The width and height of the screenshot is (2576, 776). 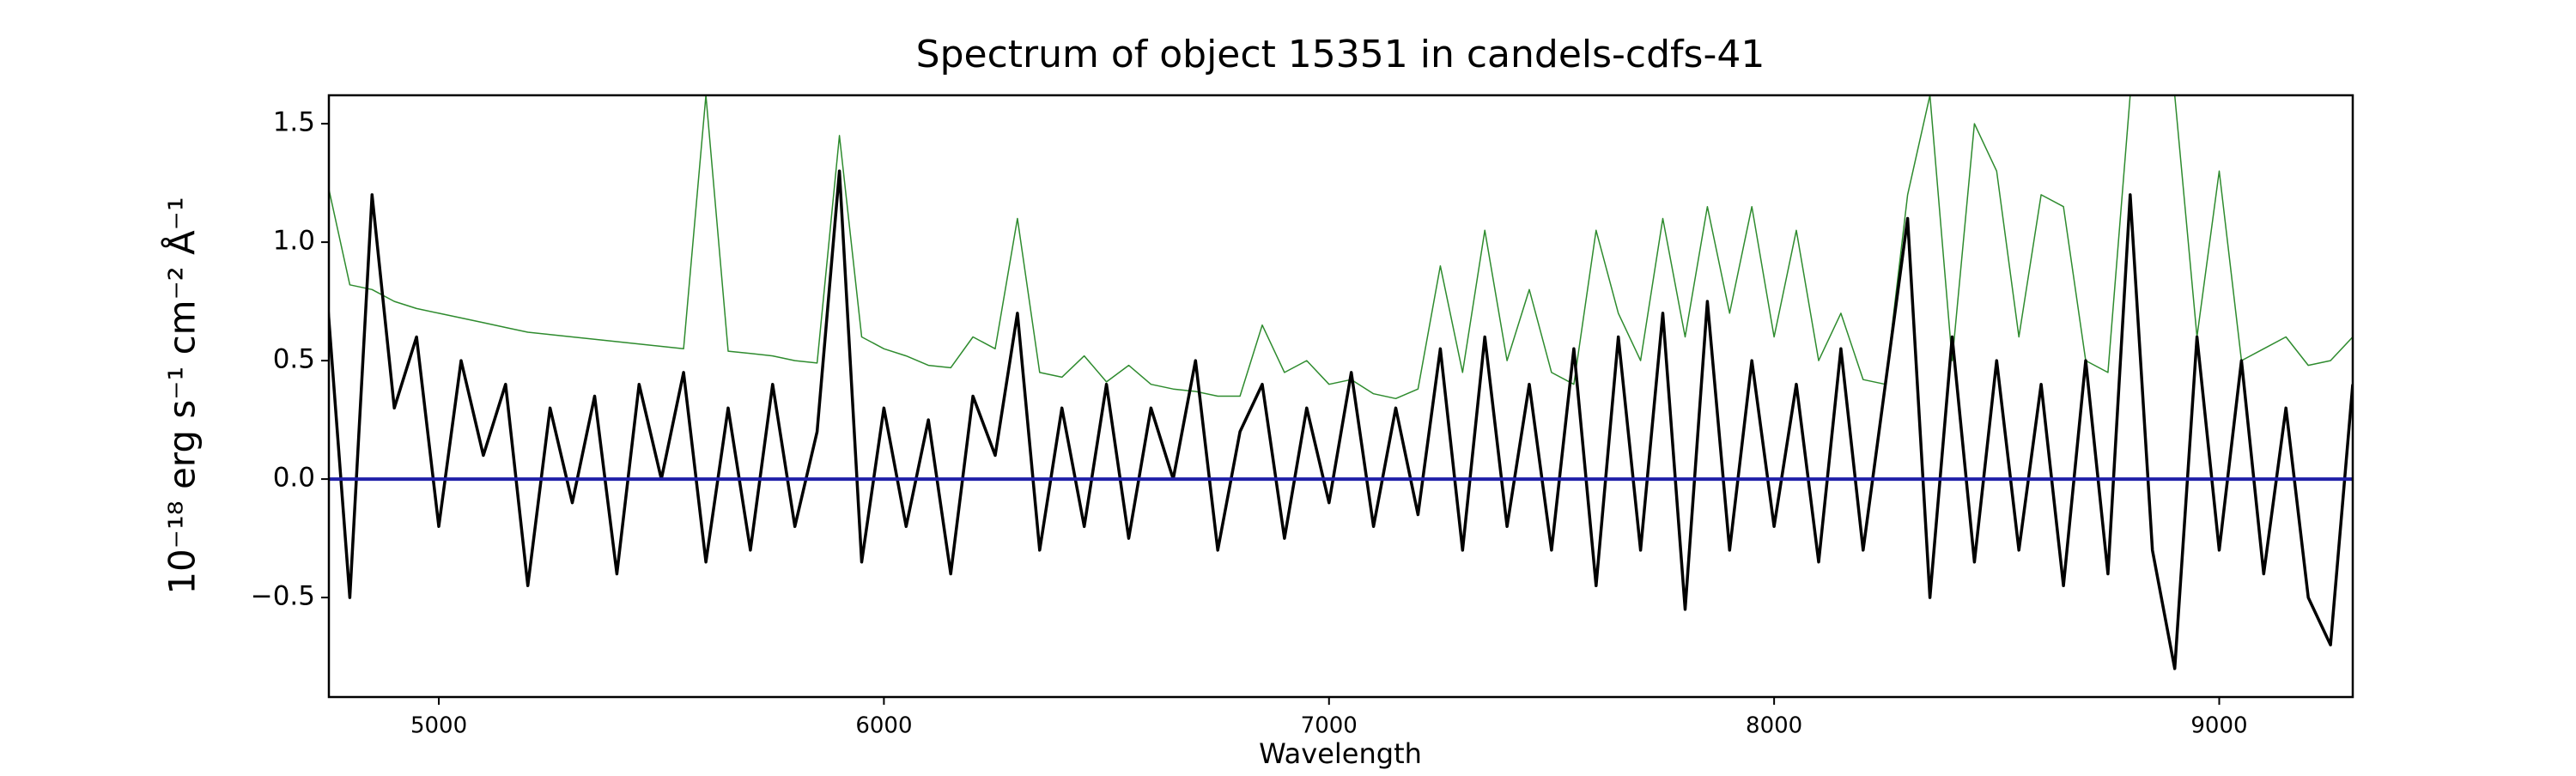 I want to click on x-tick-label: 6000, so click(x=884, y=726).